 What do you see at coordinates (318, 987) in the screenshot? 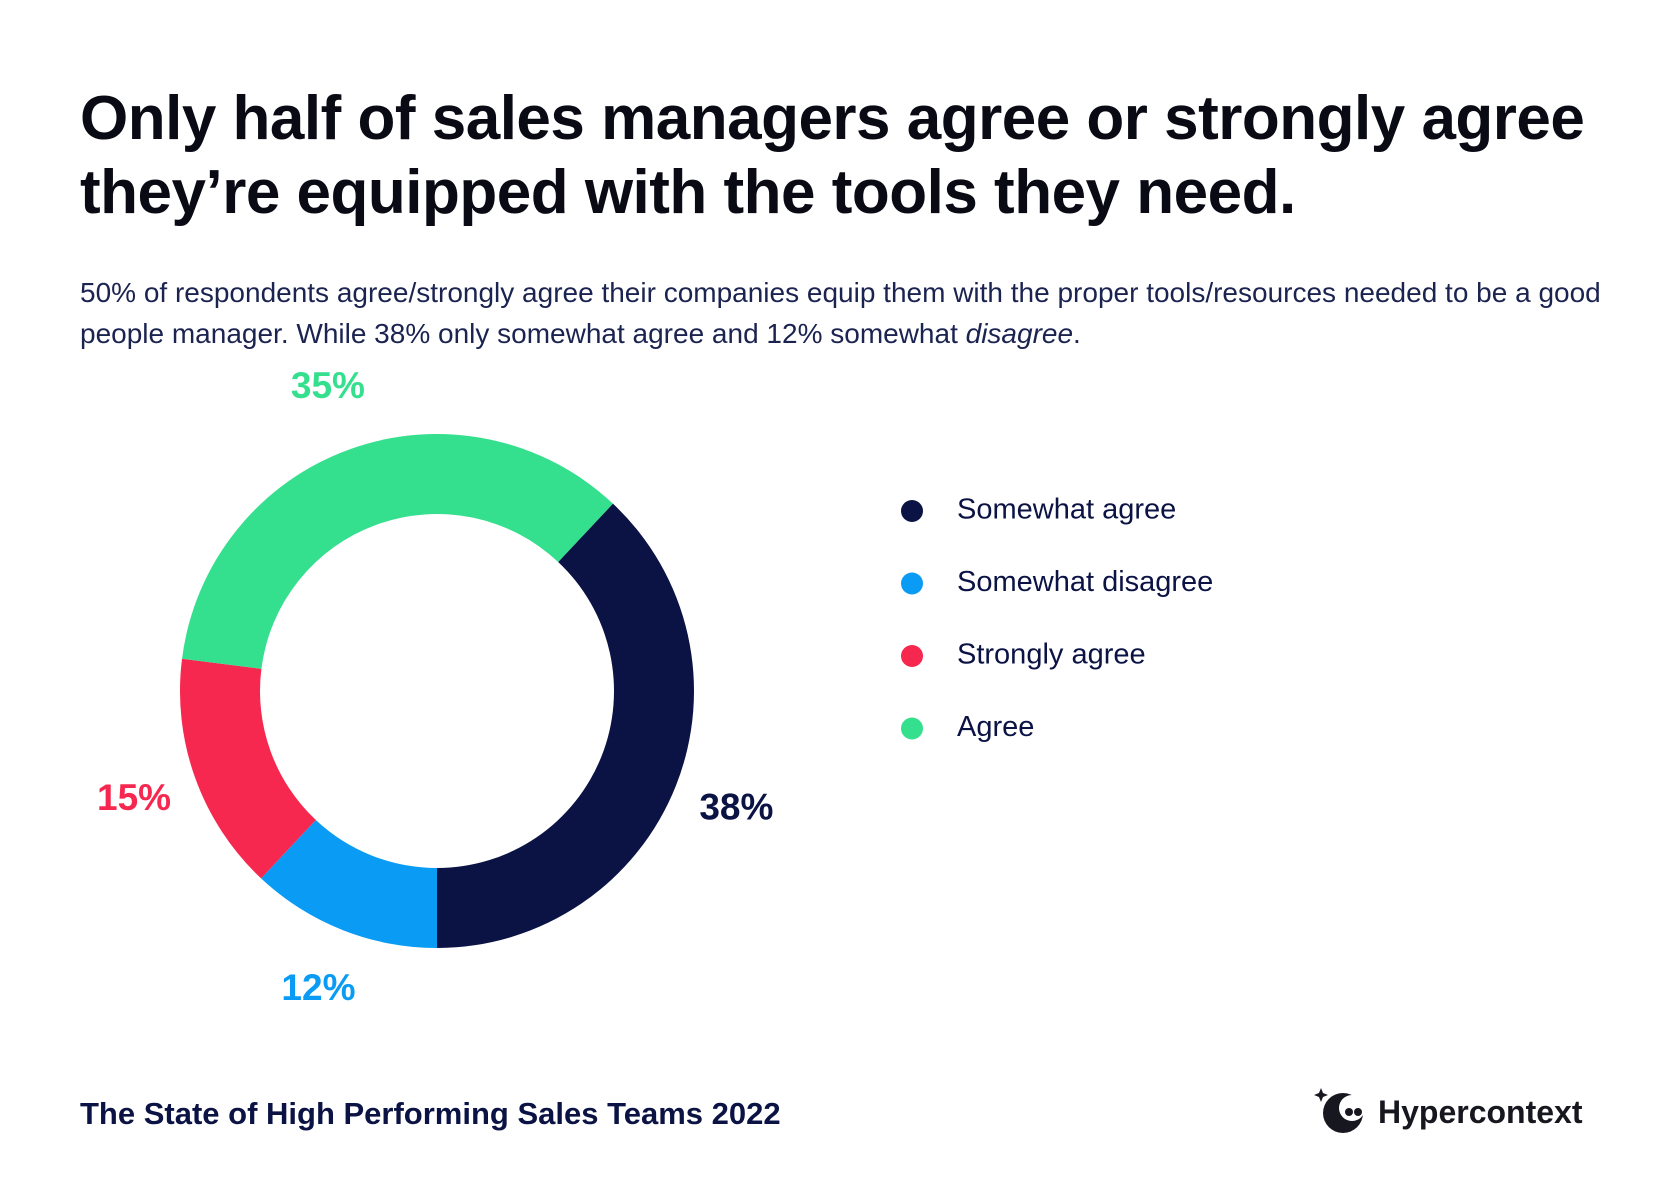
I see `data-label: 12%` at bounding box center [318, 987].